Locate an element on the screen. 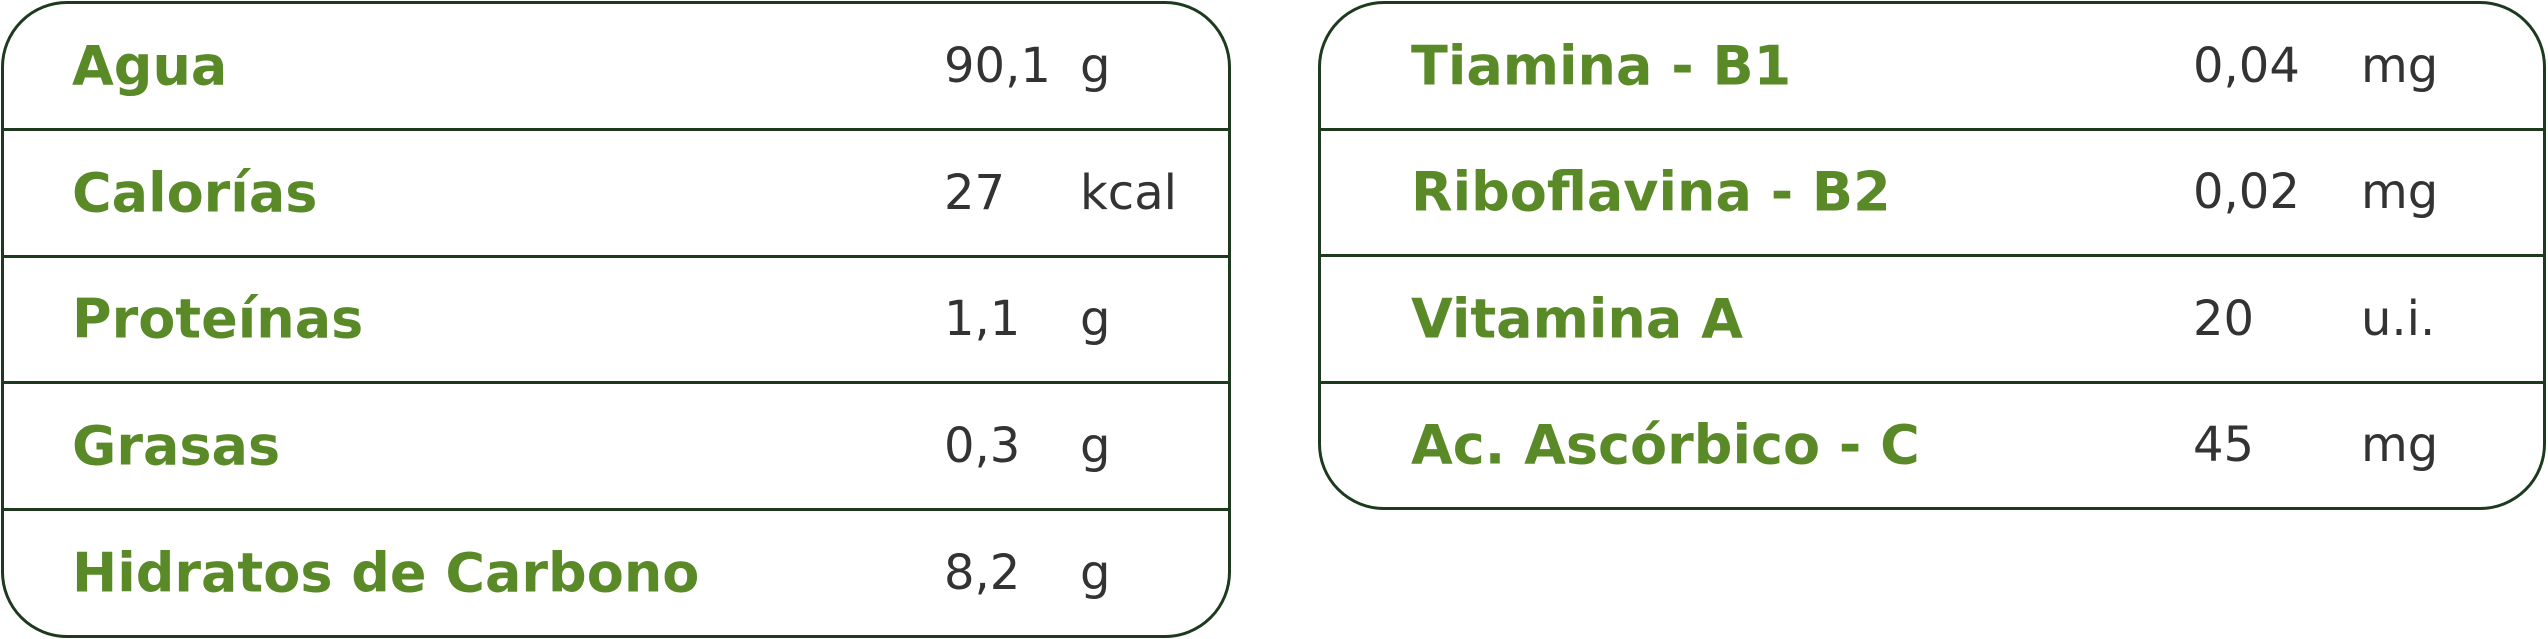 The height and width of the screenshot is (639, 2548). nutrient-label: Riboflavina - B2 is located at coordinates (1651, 192).